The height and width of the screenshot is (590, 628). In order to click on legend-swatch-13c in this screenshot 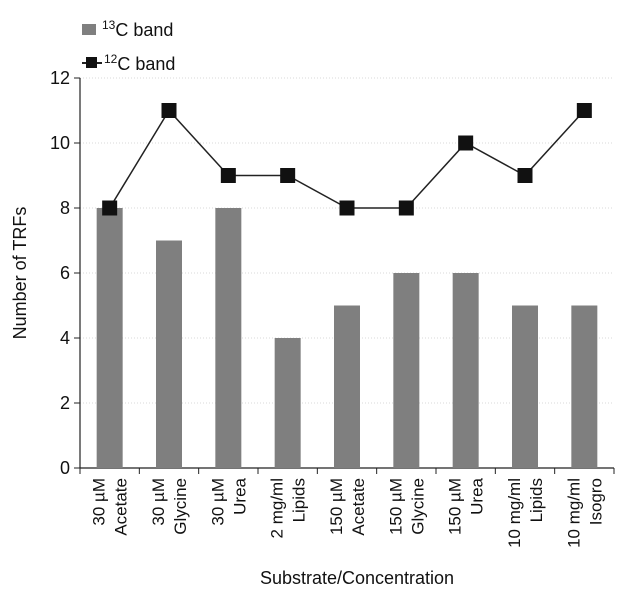, I will do `click(89, 29)`.